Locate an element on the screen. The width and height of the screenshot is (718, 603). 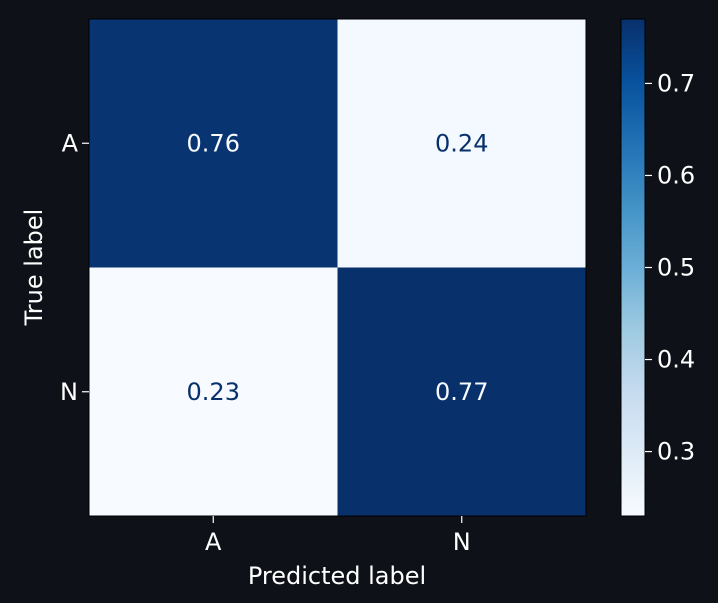
colorbar-tick-label: 0.4 is located at coordinates (676, 360).